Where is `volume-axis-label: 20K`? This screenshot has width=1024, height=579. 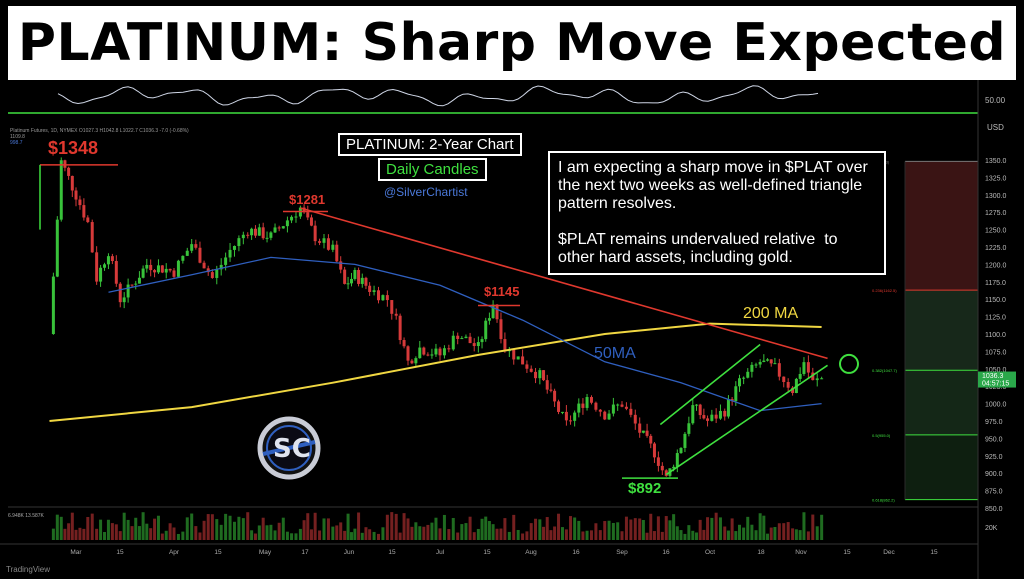 volume-axis-label: 20K is located at coordinates (991, 528).